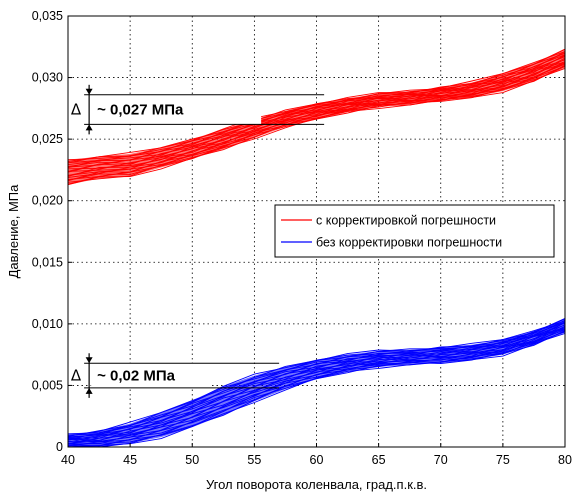  What do you see at coordinates (47, 324) in the screenshot?
I see `y-tick-label: 0,010` at bounding box center [47, 324].